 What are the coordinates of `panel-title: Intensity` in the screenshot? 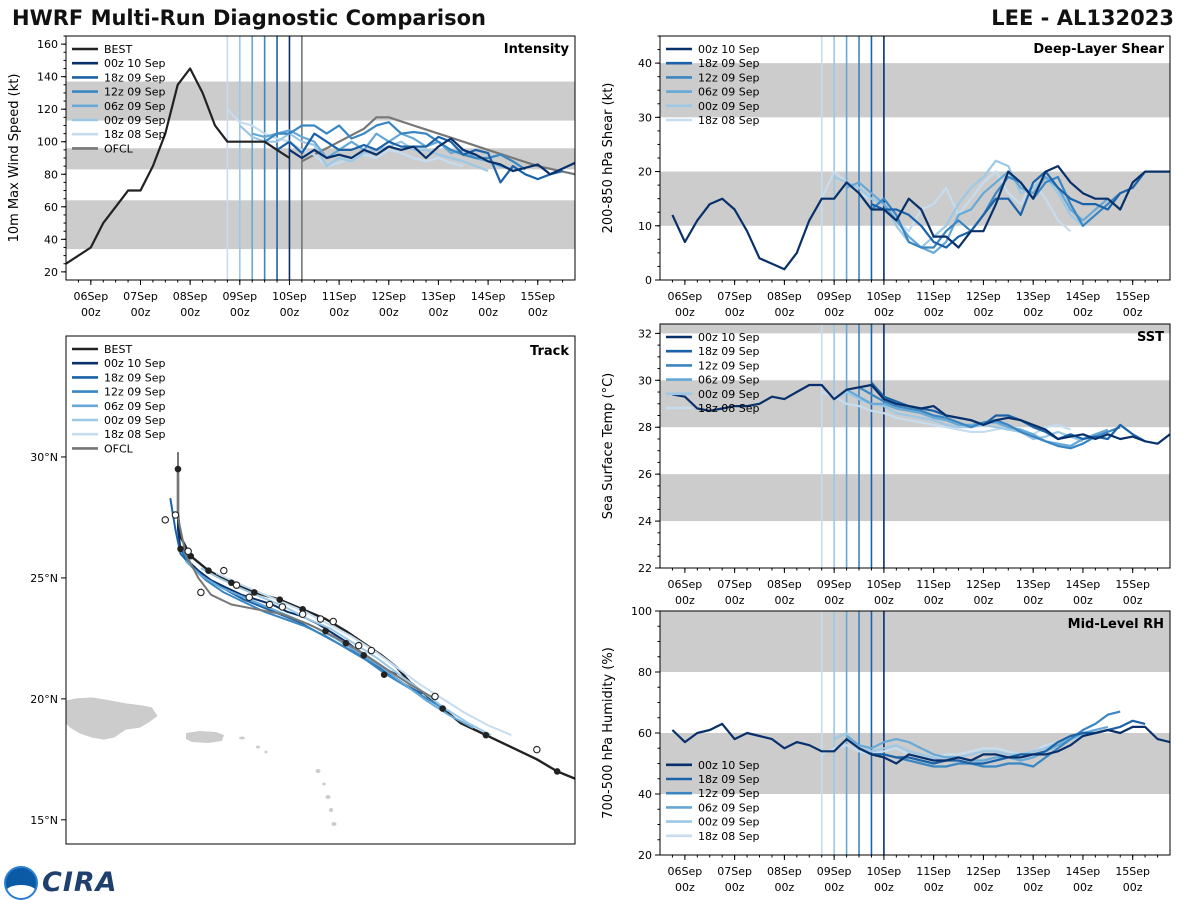 It's located at (537, 49).